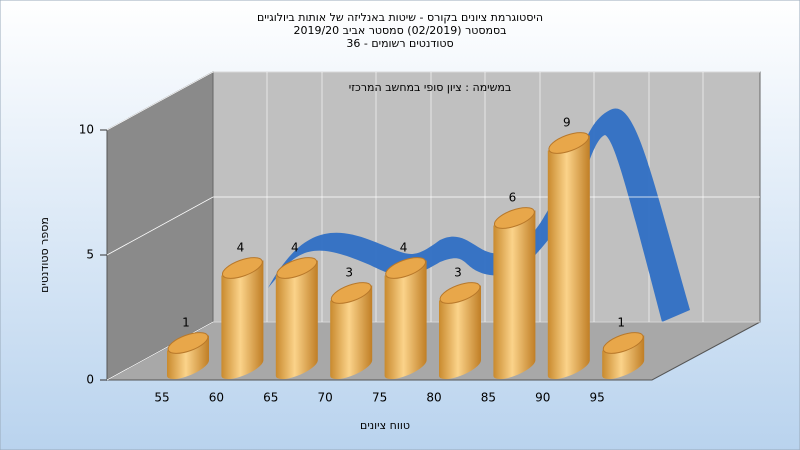 The height and width of the screenshot is (450, 800). Describe the element at coordinates (513, 198) in the screenshot. I see `data-label: 6` at that location.